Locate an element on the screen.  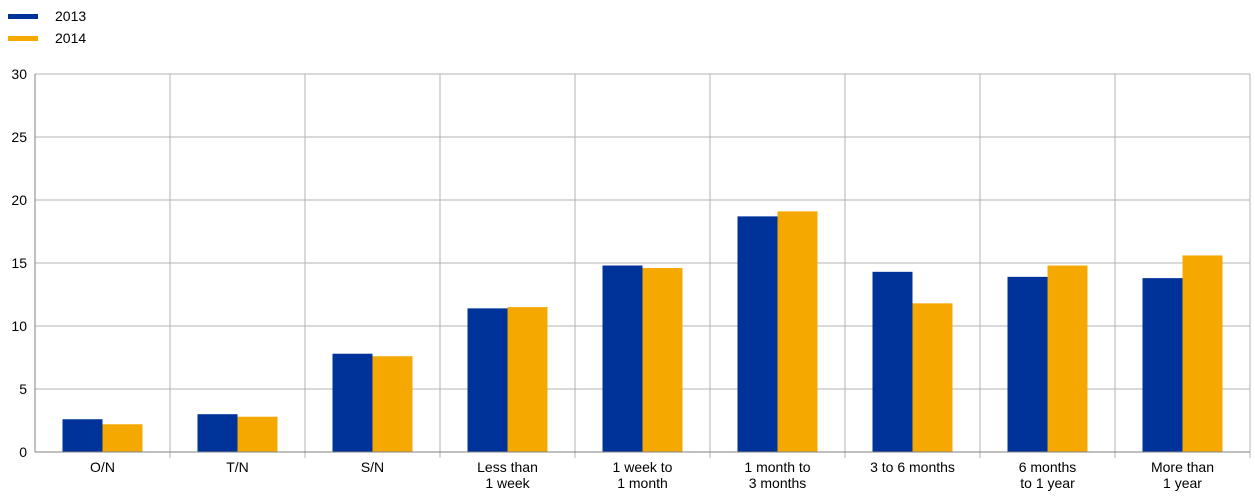
x-category-label: 1 month to 3 months is located at coordinates (777, 475).